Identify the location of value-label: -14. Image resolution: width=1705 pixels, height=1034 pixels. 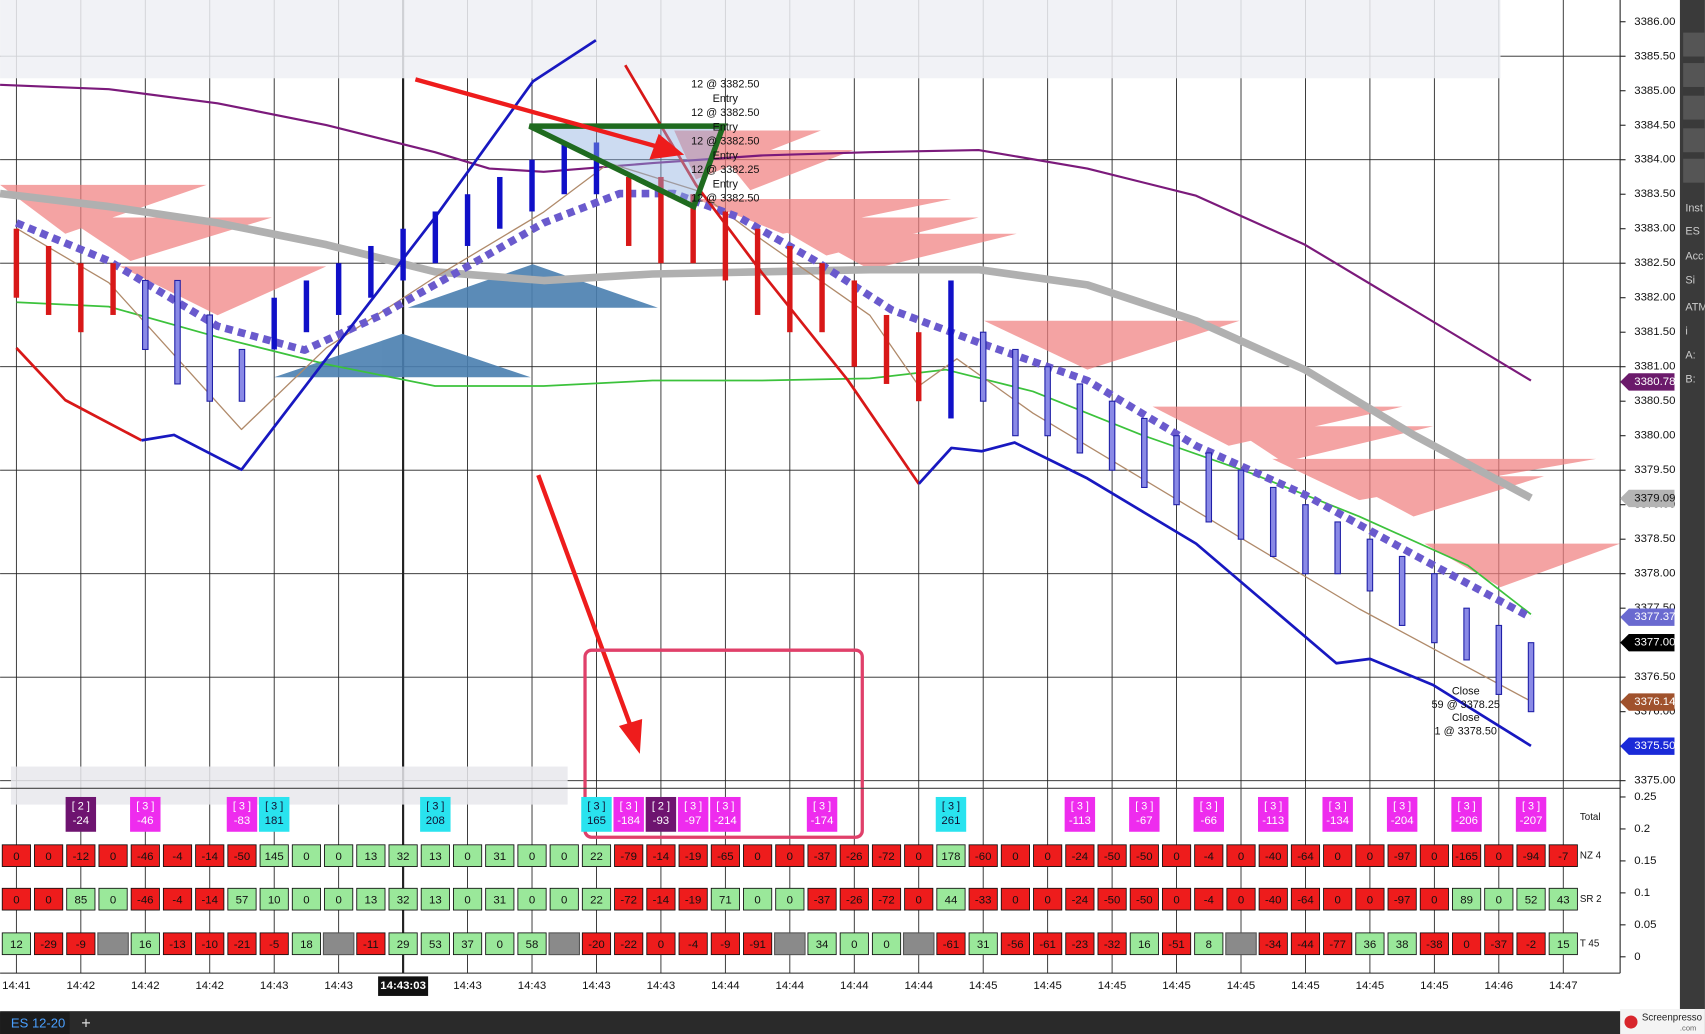
(661, 900).